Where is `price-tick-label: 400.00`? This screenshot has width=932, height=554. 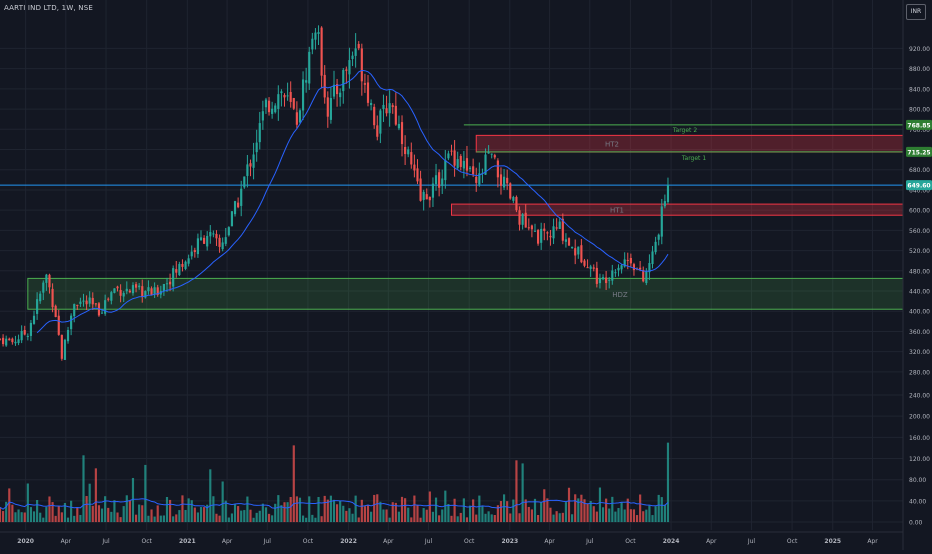 price-tick-label: 400.00 is located at coordinates (919, 312).